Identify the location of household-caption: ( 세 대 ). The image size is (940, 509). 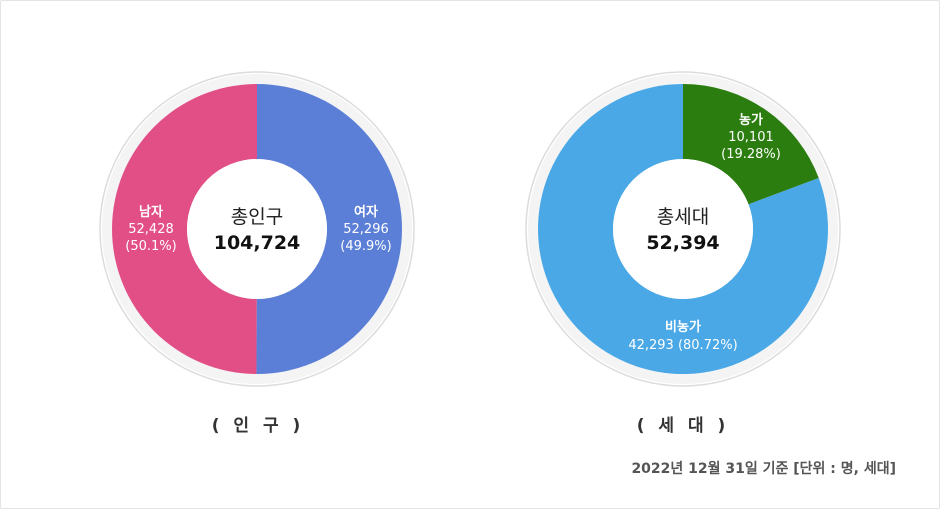
(683, 426).